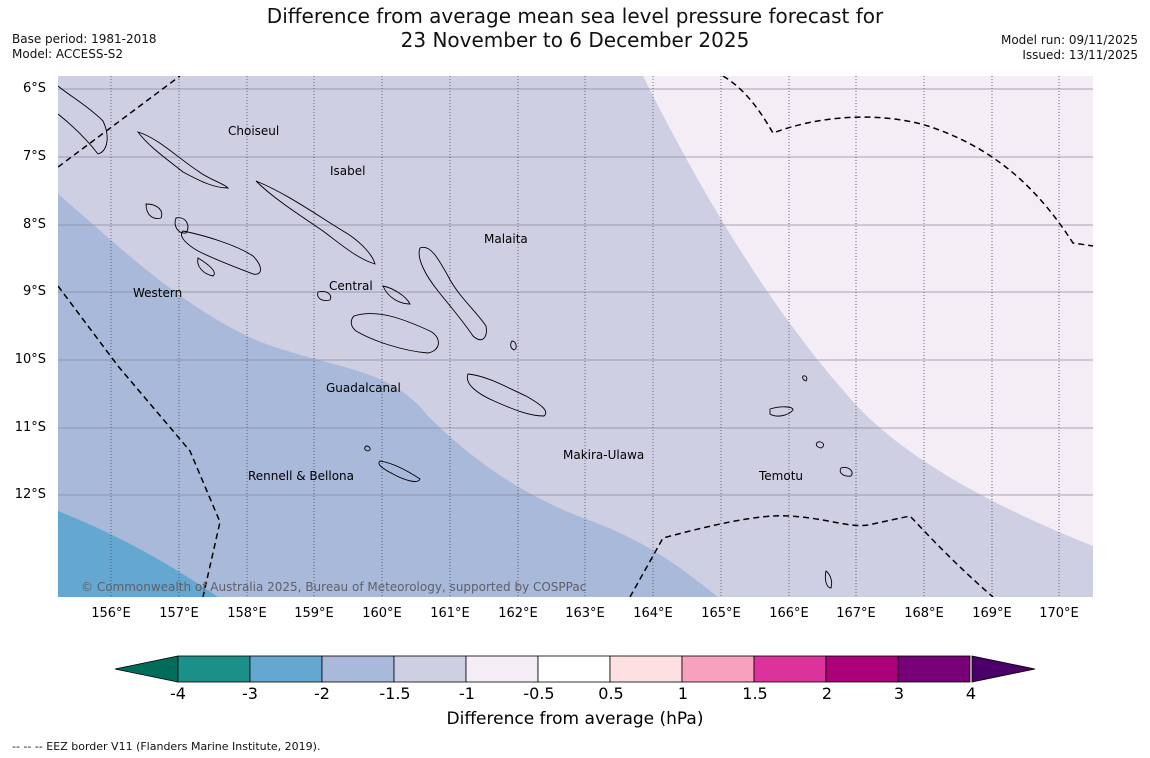  Describe the element at coordinates (324, 296) in the screenshot. I see `island-russell` at that location.